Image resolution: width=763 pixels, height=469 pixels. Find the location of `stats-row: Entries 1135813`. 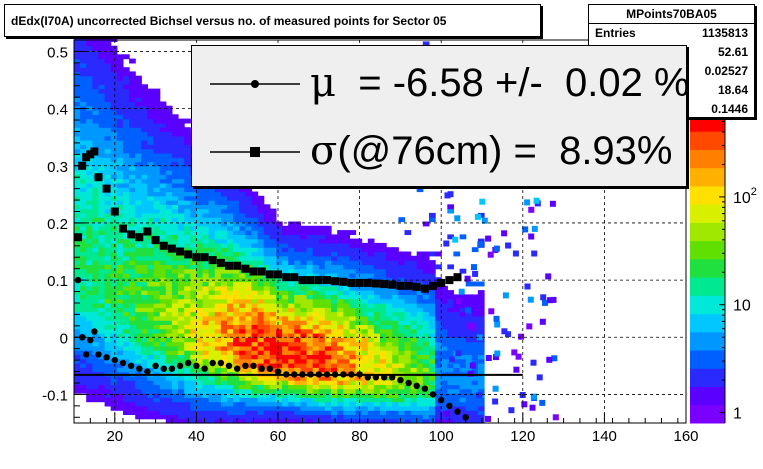

stats-row: Entries 1135813 is located at coordinates (671, 33).